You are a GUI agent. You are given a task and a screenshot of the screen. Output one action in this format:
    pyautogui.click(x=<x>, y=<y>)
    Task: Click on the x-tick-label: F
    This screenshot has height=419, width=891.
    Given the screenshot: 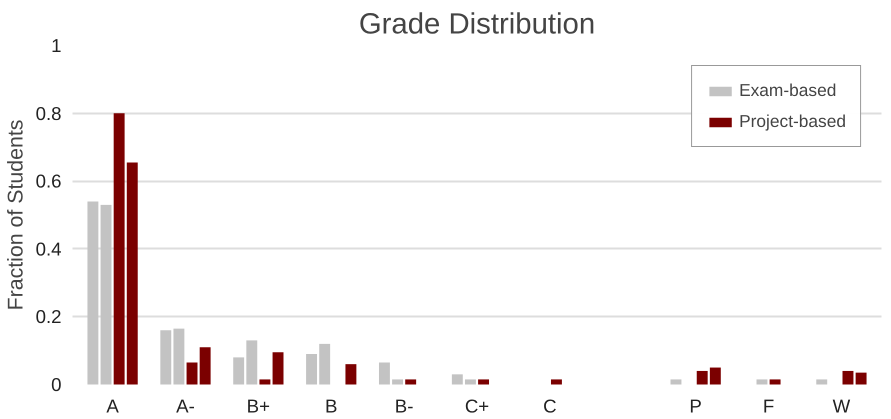 What is the action you would take?
    pyautogui.click(x=768, y=406)
    